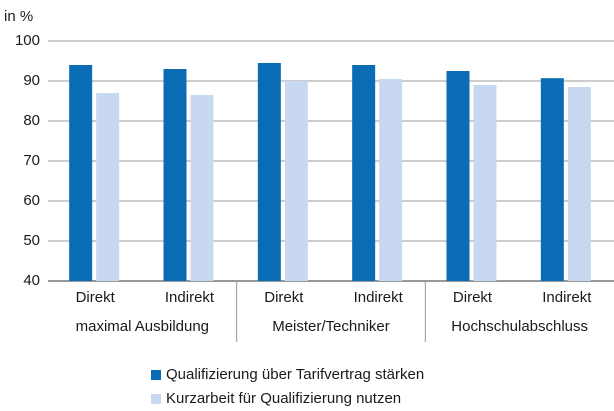 This screenshot has width=614, height=411. I want to click on legend-label: Qualifizierung über Tarifvertrag stärken, so click(295, 374).